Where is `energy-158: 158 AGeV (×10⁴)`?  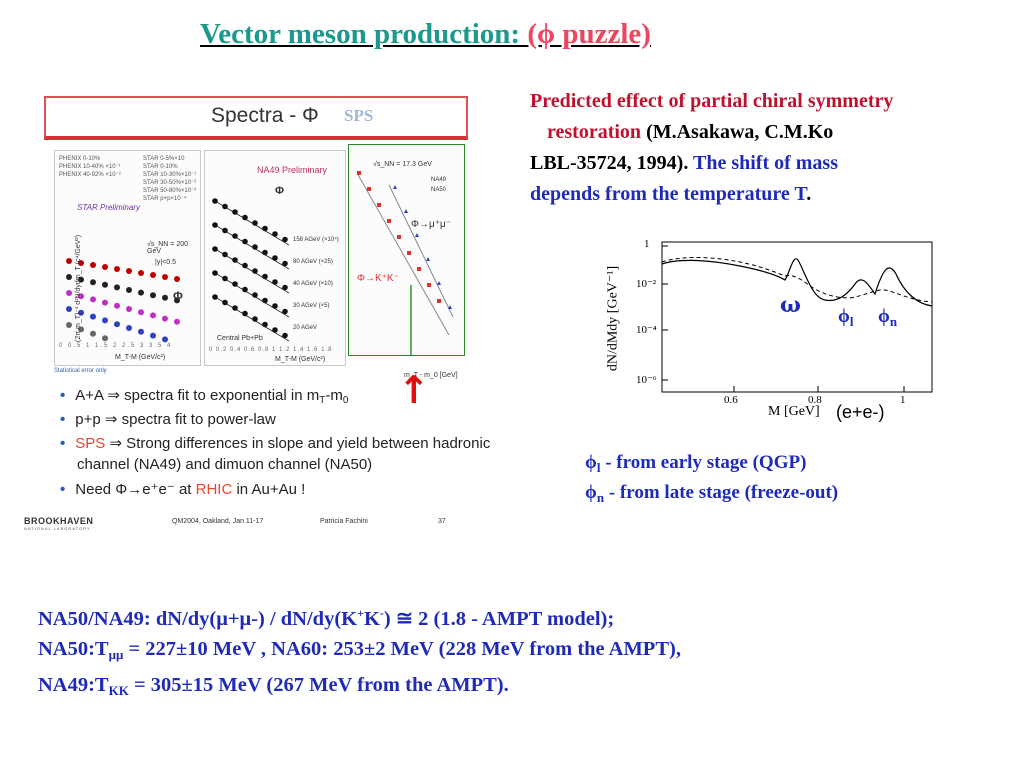
energy-158: 158 AGeV (×10⁴) is located at coordinates (316, 240).